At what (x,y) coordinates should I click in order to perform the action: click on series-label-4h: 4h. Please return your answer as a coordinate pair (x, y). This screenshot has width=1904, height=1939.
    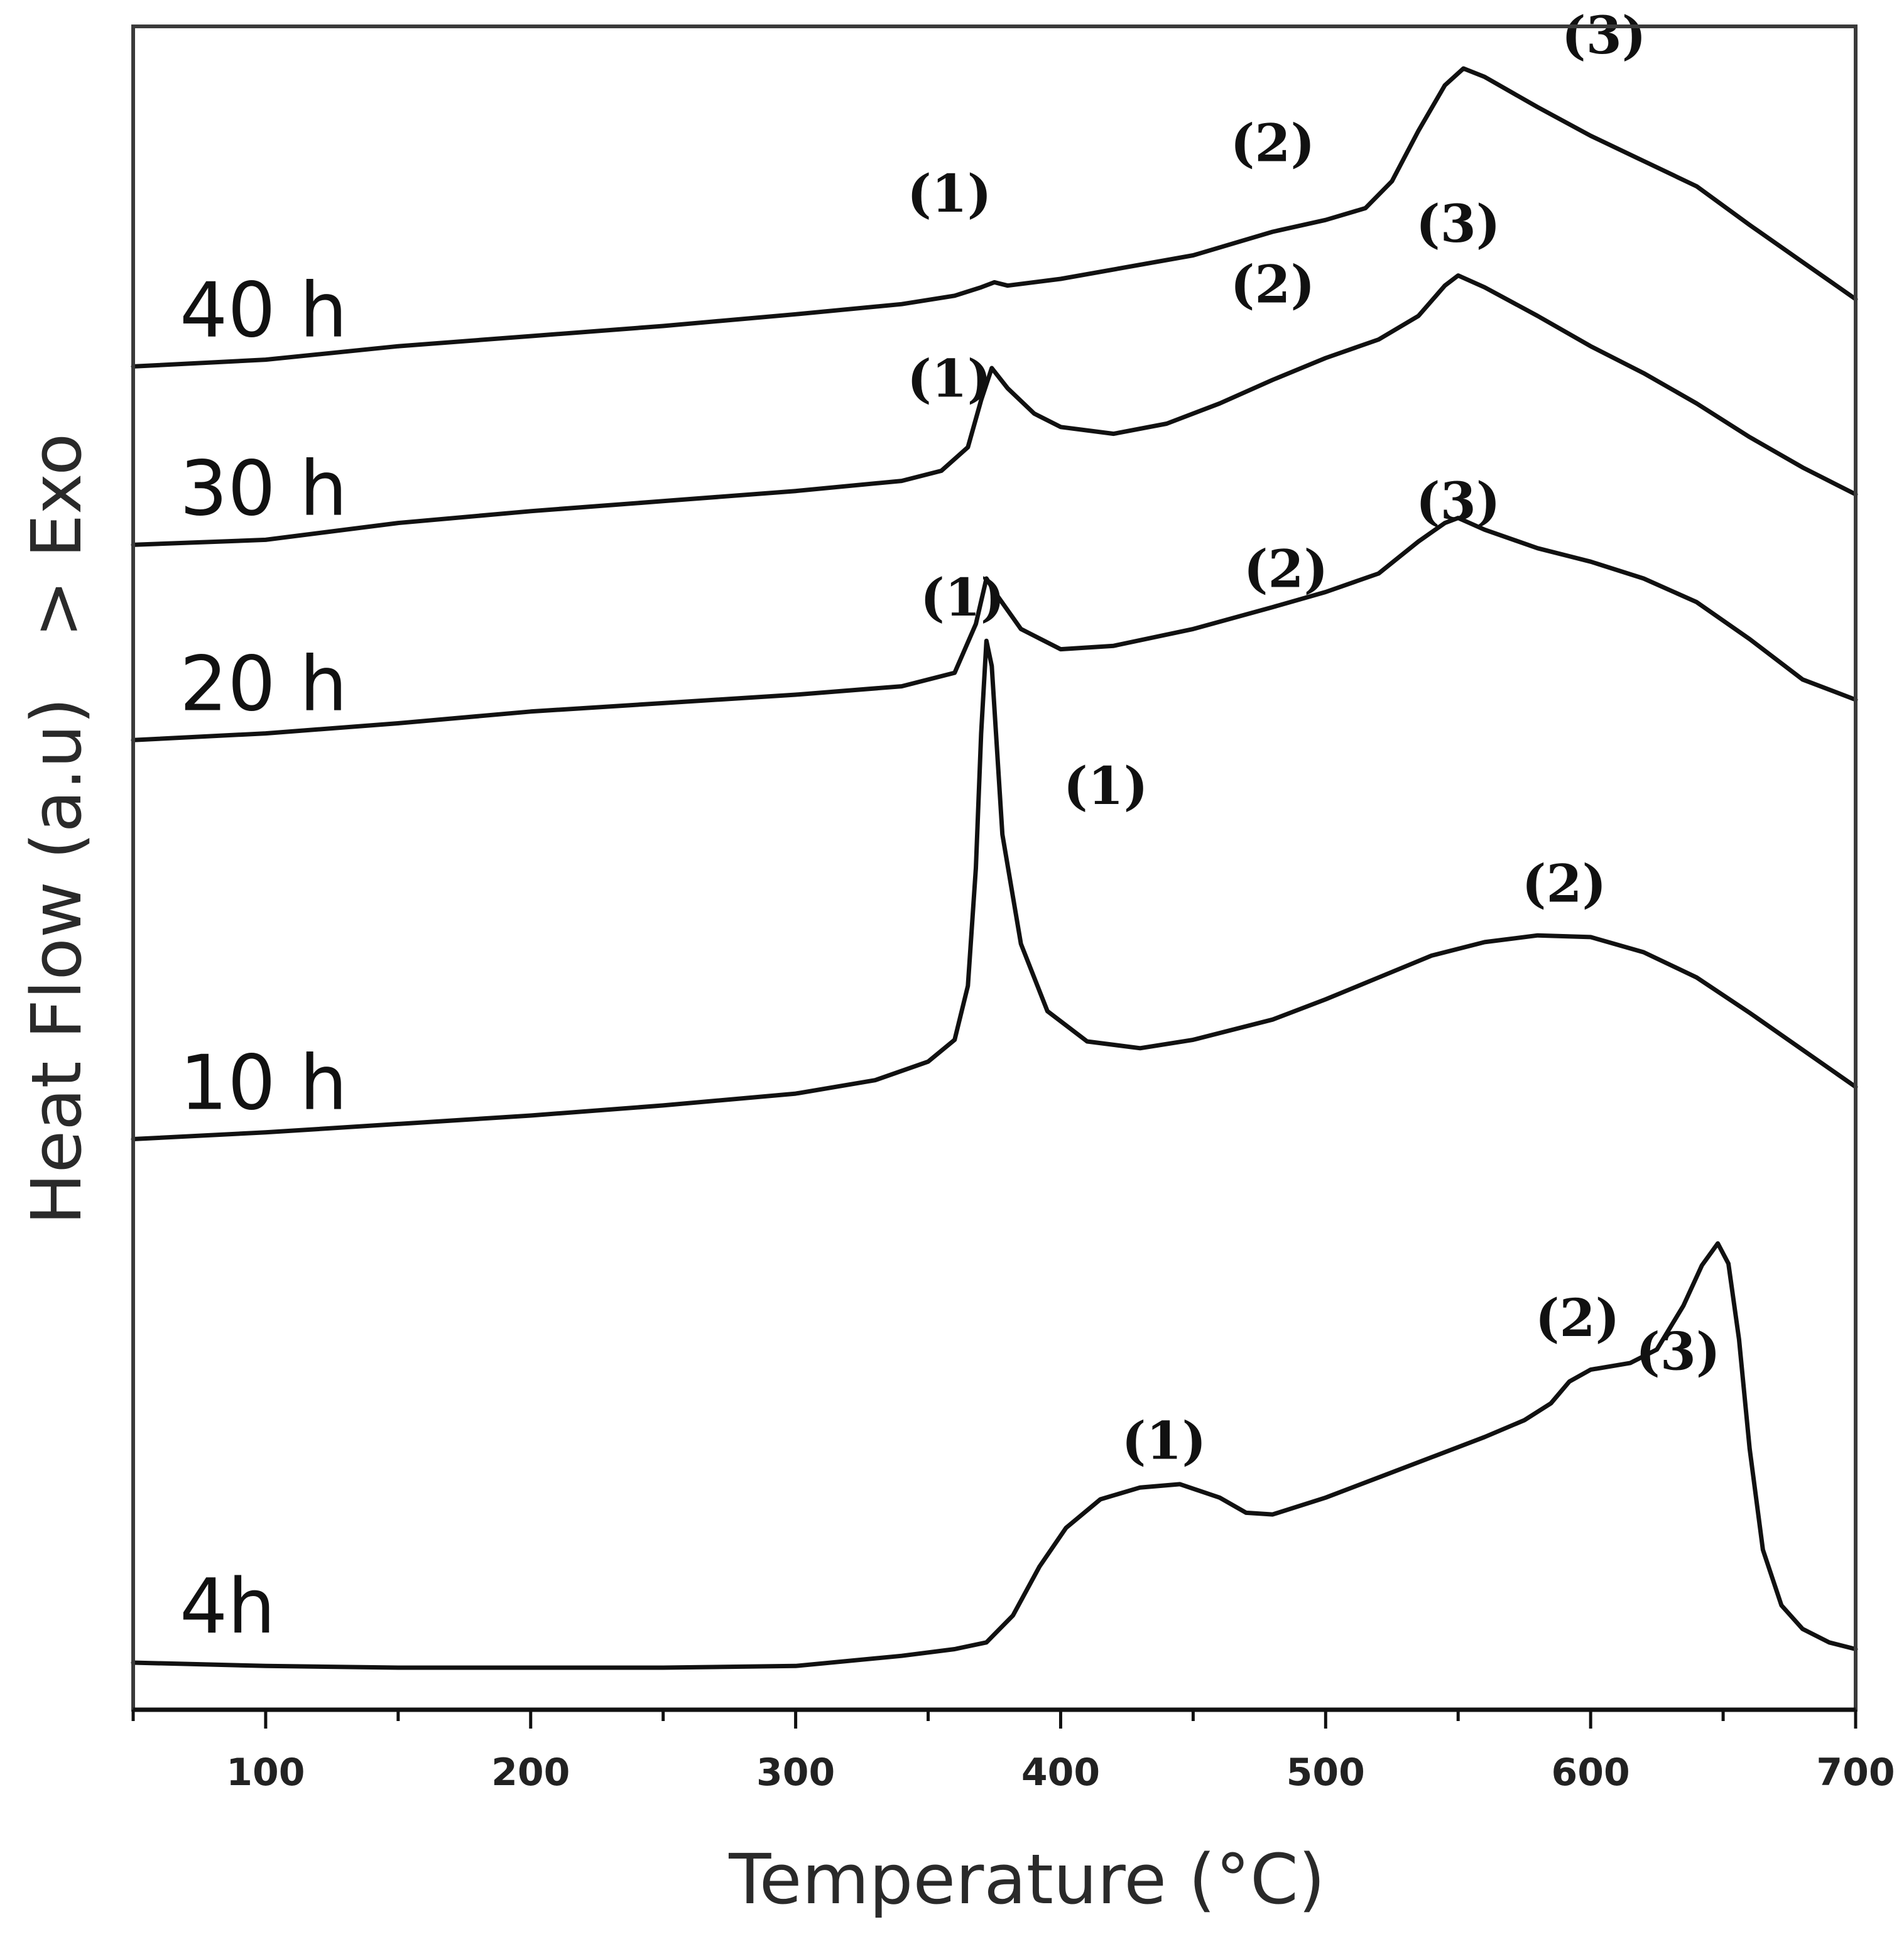
    Looking at the image, I should click on (227, 1607).